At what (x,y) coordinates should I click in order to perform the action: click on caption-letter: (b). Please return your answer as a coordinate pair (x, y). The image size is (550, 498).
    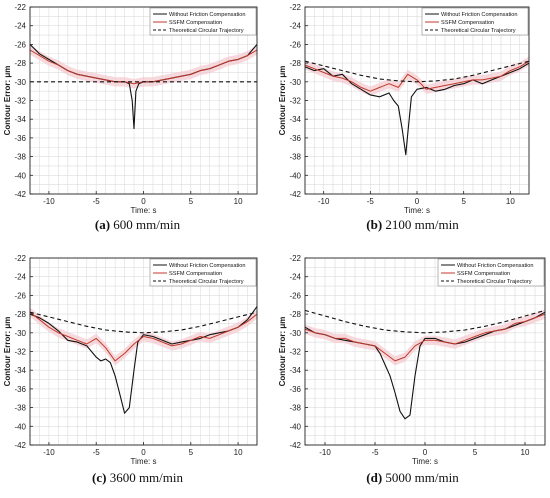
    Looking at the image, I should click on (374, 224).